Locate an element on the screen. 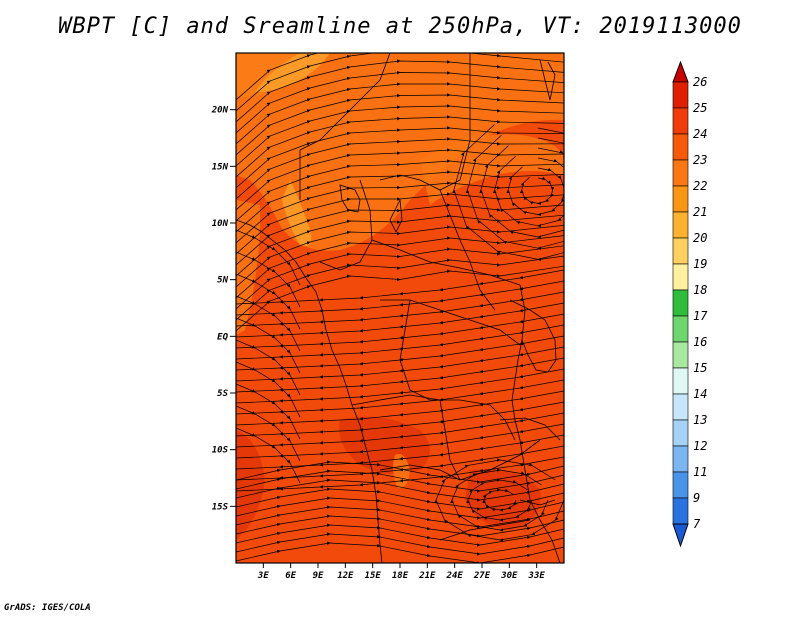  y-tick-label: 5N is located at coordinates (222, 281).